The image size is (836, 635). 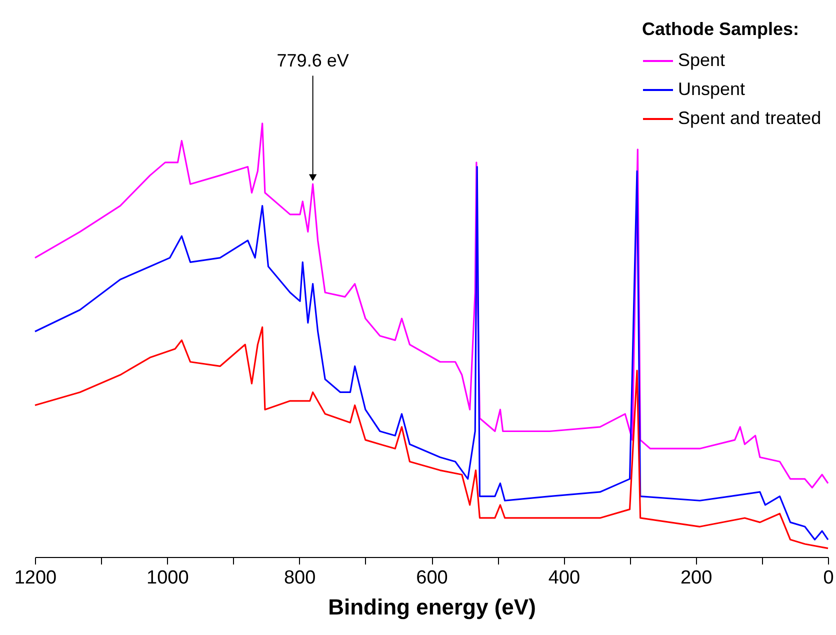 I want to click on x-tick-label: 600, so click(x=432, y=578).